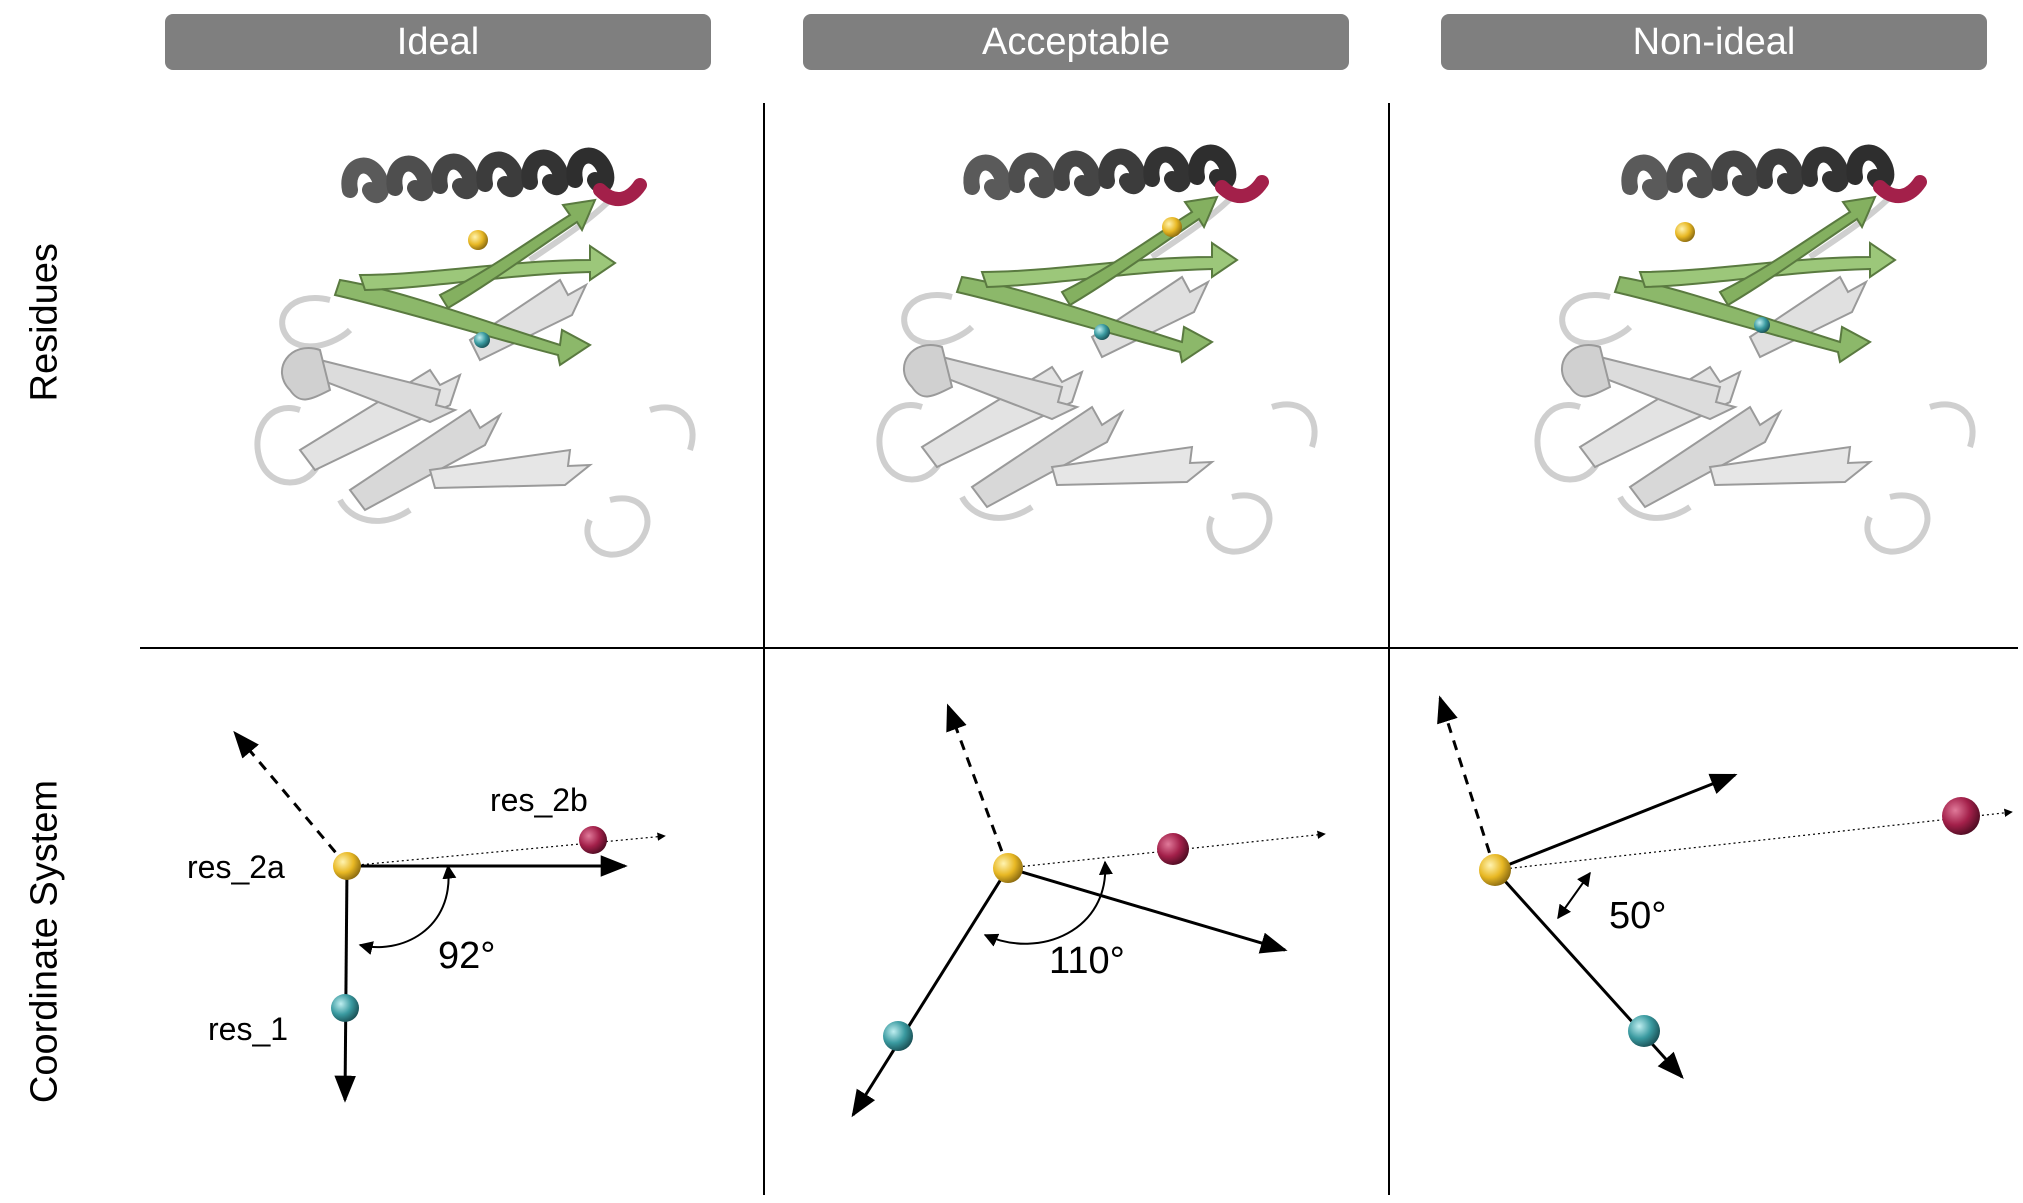 This screenshot has height=1203, width=2023. Describe the element at coordinates (1087, 961) in the screenshot. I see `angle-label-acceptable: 110°` at that location.